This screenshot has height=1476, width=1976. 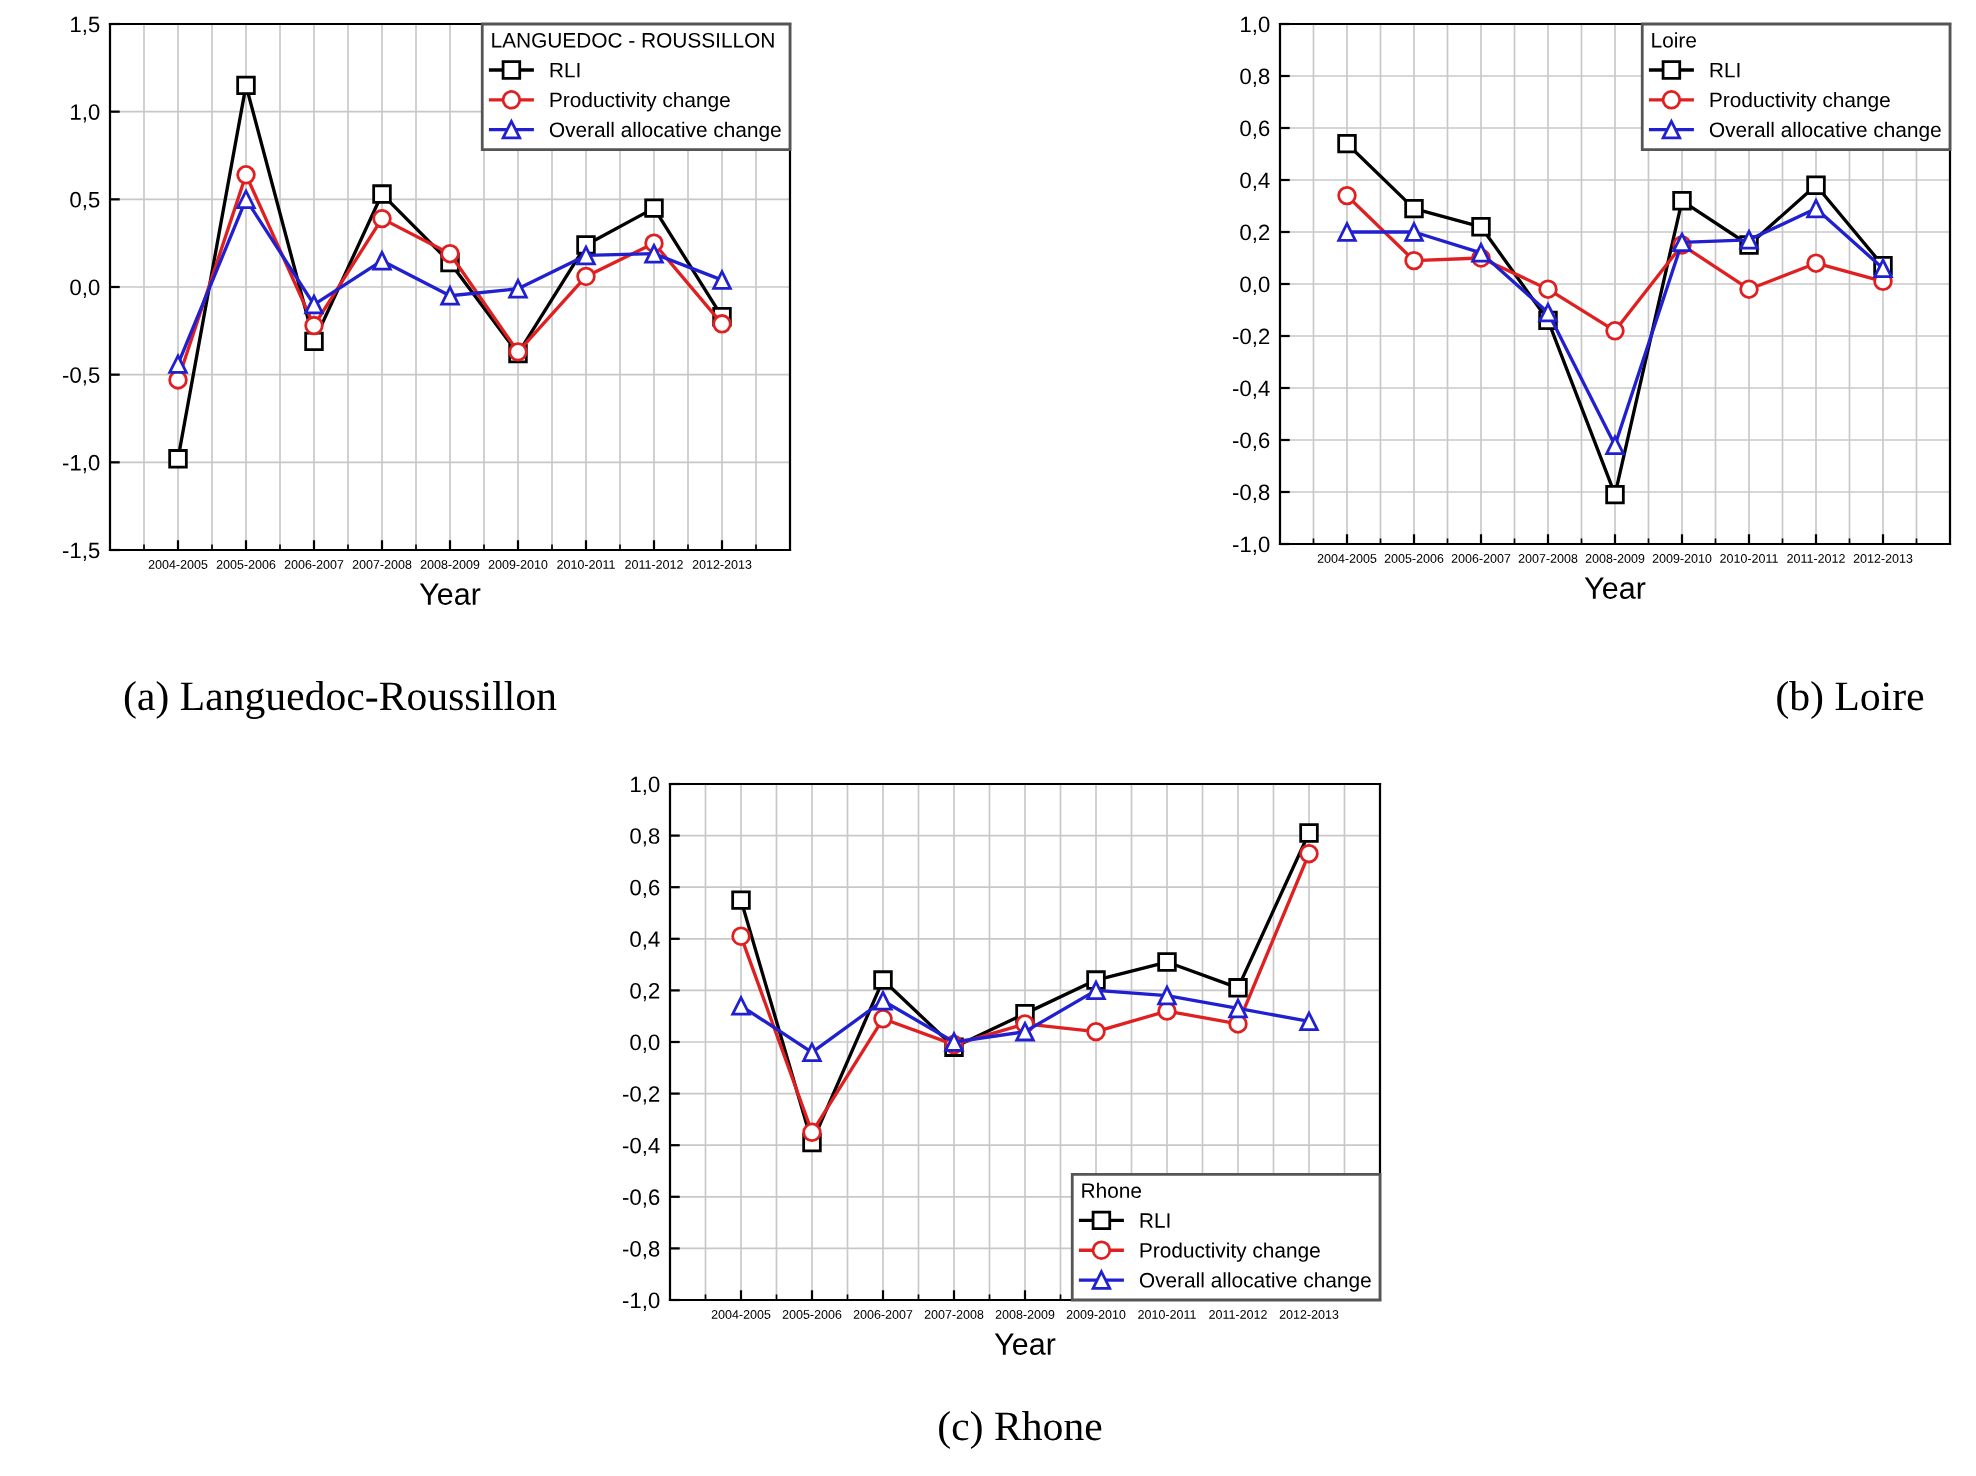 I want to click on y-tick-label: 1,5, so click(x=85, y=25).